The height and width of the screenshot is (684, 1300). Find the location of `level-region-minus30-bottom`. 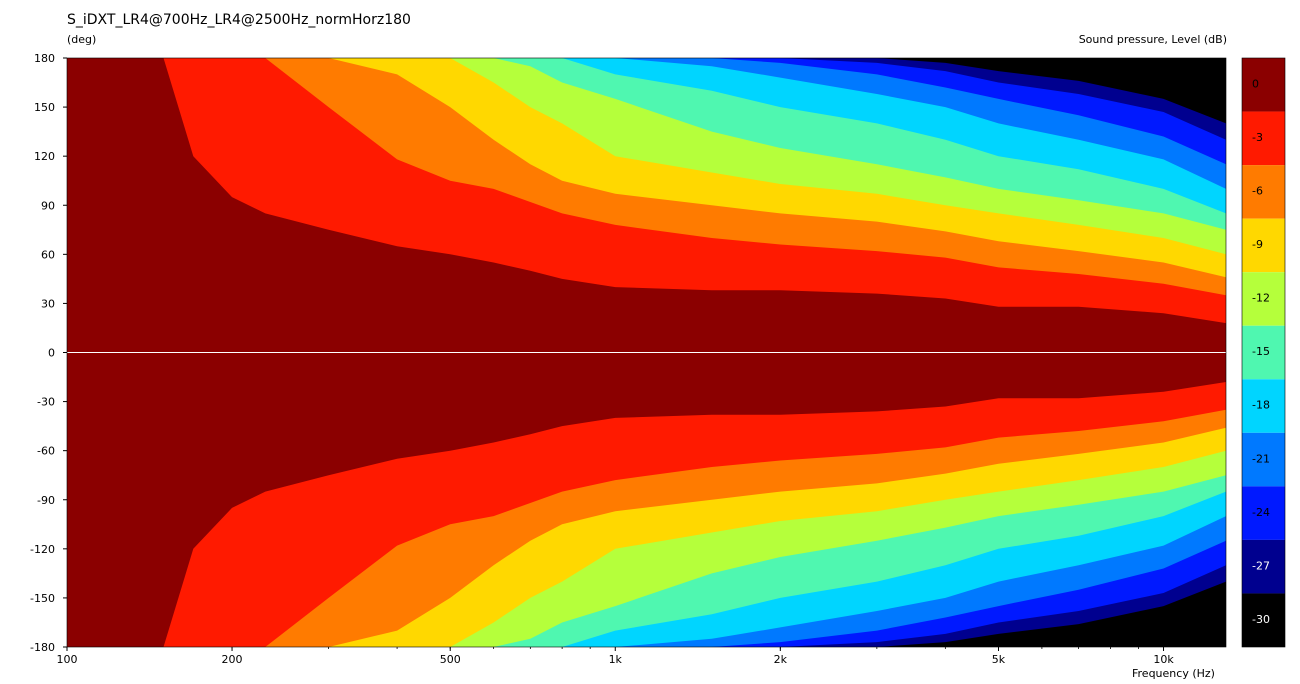

level-region-minus30-bottom is located at coordinates (646, 614).